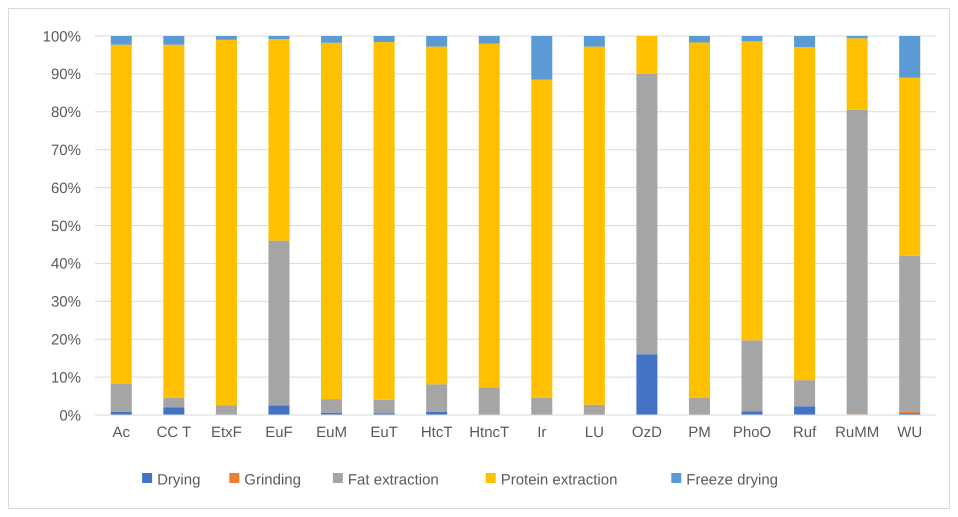 Image resolution: width=958 pixels, height=517 pixels. Describe the element at coordinates (61, 37) in the screenshot. I see `y-tick-label: 100%` at that location.